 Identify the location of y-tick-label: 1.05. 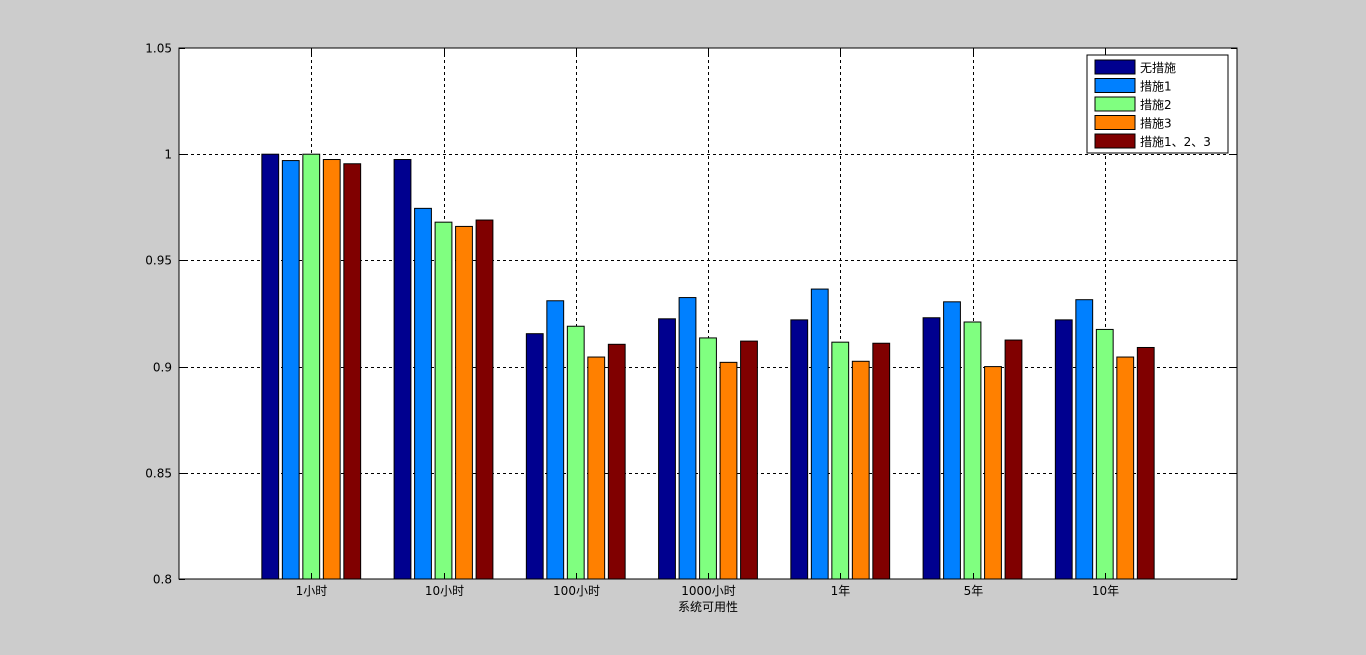
(158, 49).